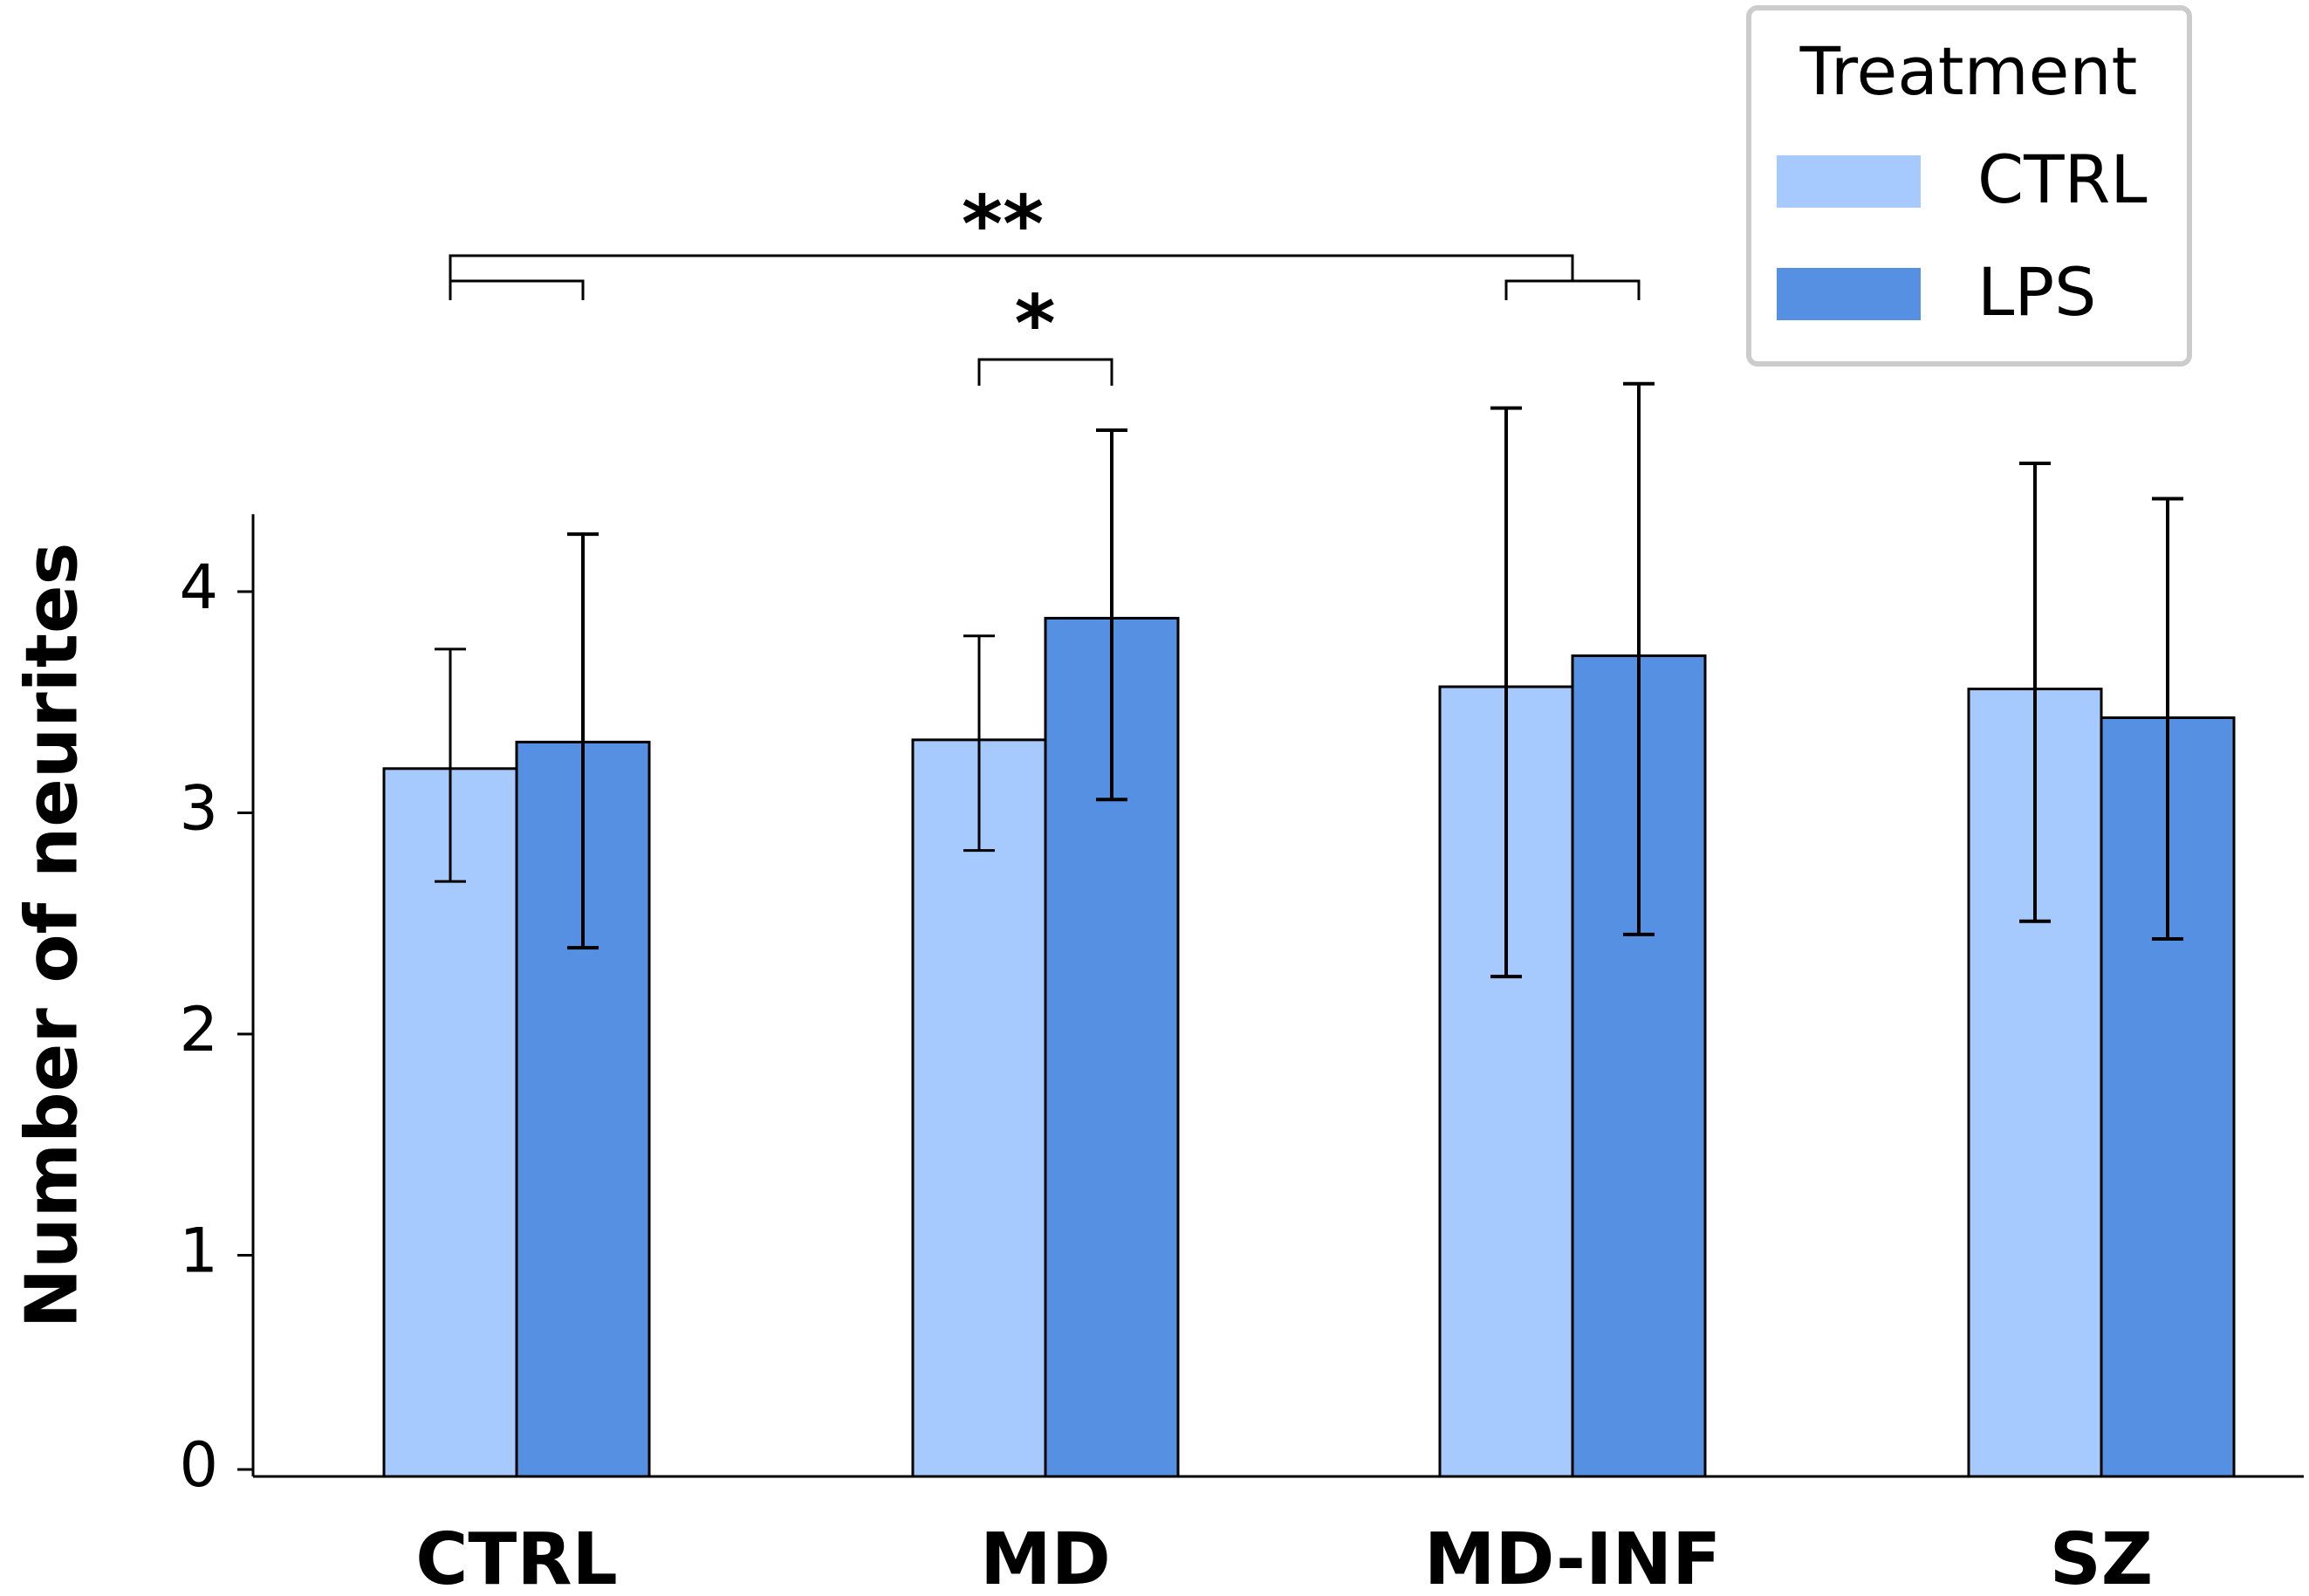 This screenshot has width=2309, height=1596. Describe the element at coordinates (1968, 71) in the screenshot. I see `legend-title: Treatment` at that location.